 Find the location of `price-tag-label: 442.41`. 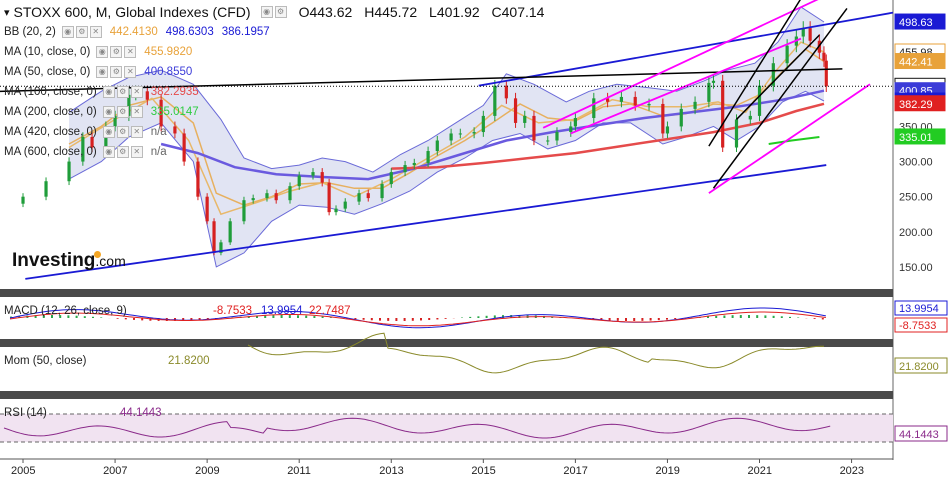

price-tag-label: 442.41 is located at coordinates (916, 63).